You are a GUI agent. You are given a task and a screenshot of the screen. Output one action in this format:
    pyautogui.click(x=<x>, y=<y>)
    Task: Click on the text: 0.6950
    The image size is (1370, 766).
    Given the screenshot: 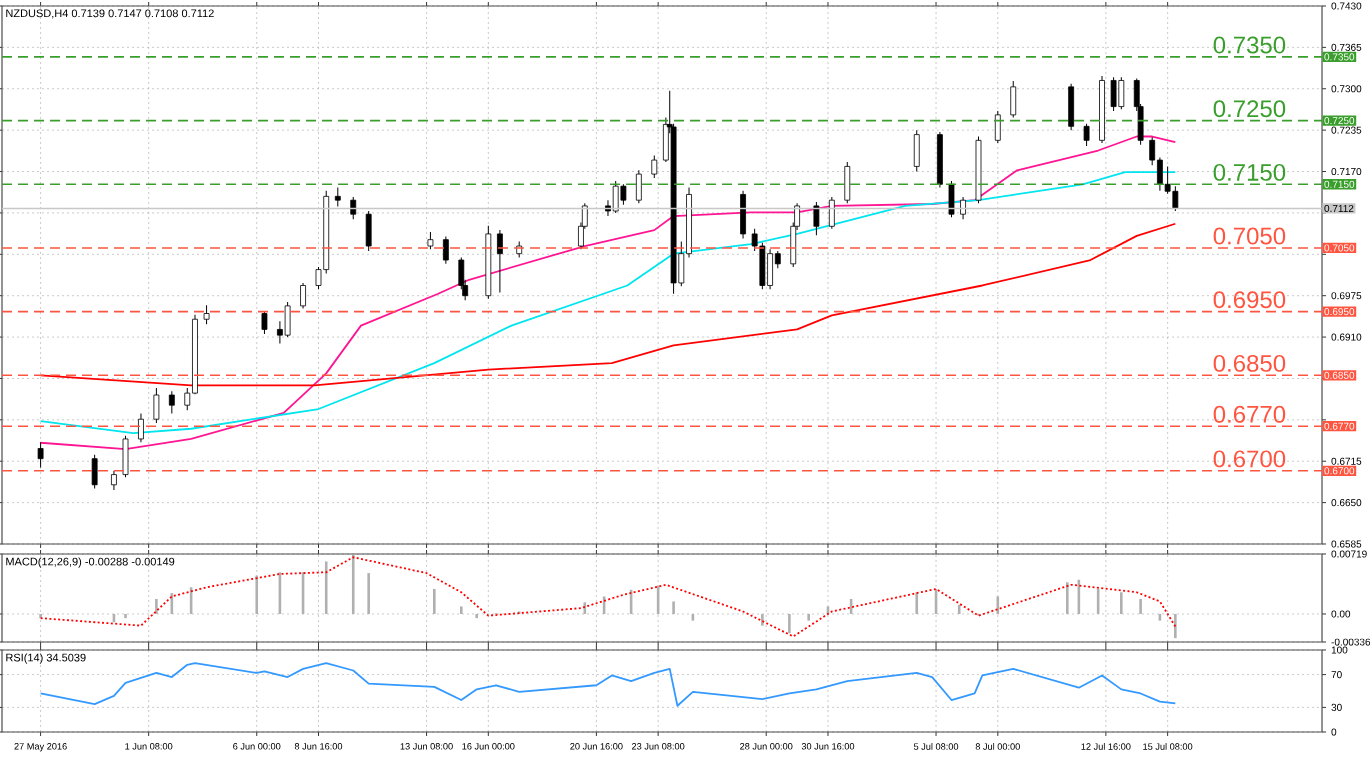 What is the action you would take?
    pyautogui.click(x=1249, y=300)
    